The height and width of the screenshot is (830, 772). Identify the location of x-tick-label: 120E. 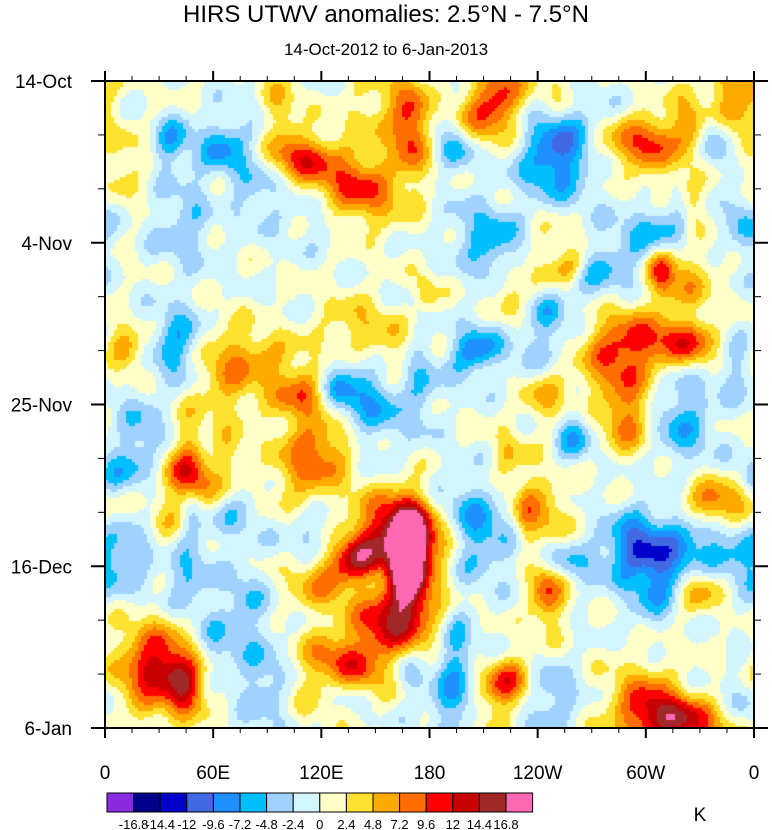
(321, 773).